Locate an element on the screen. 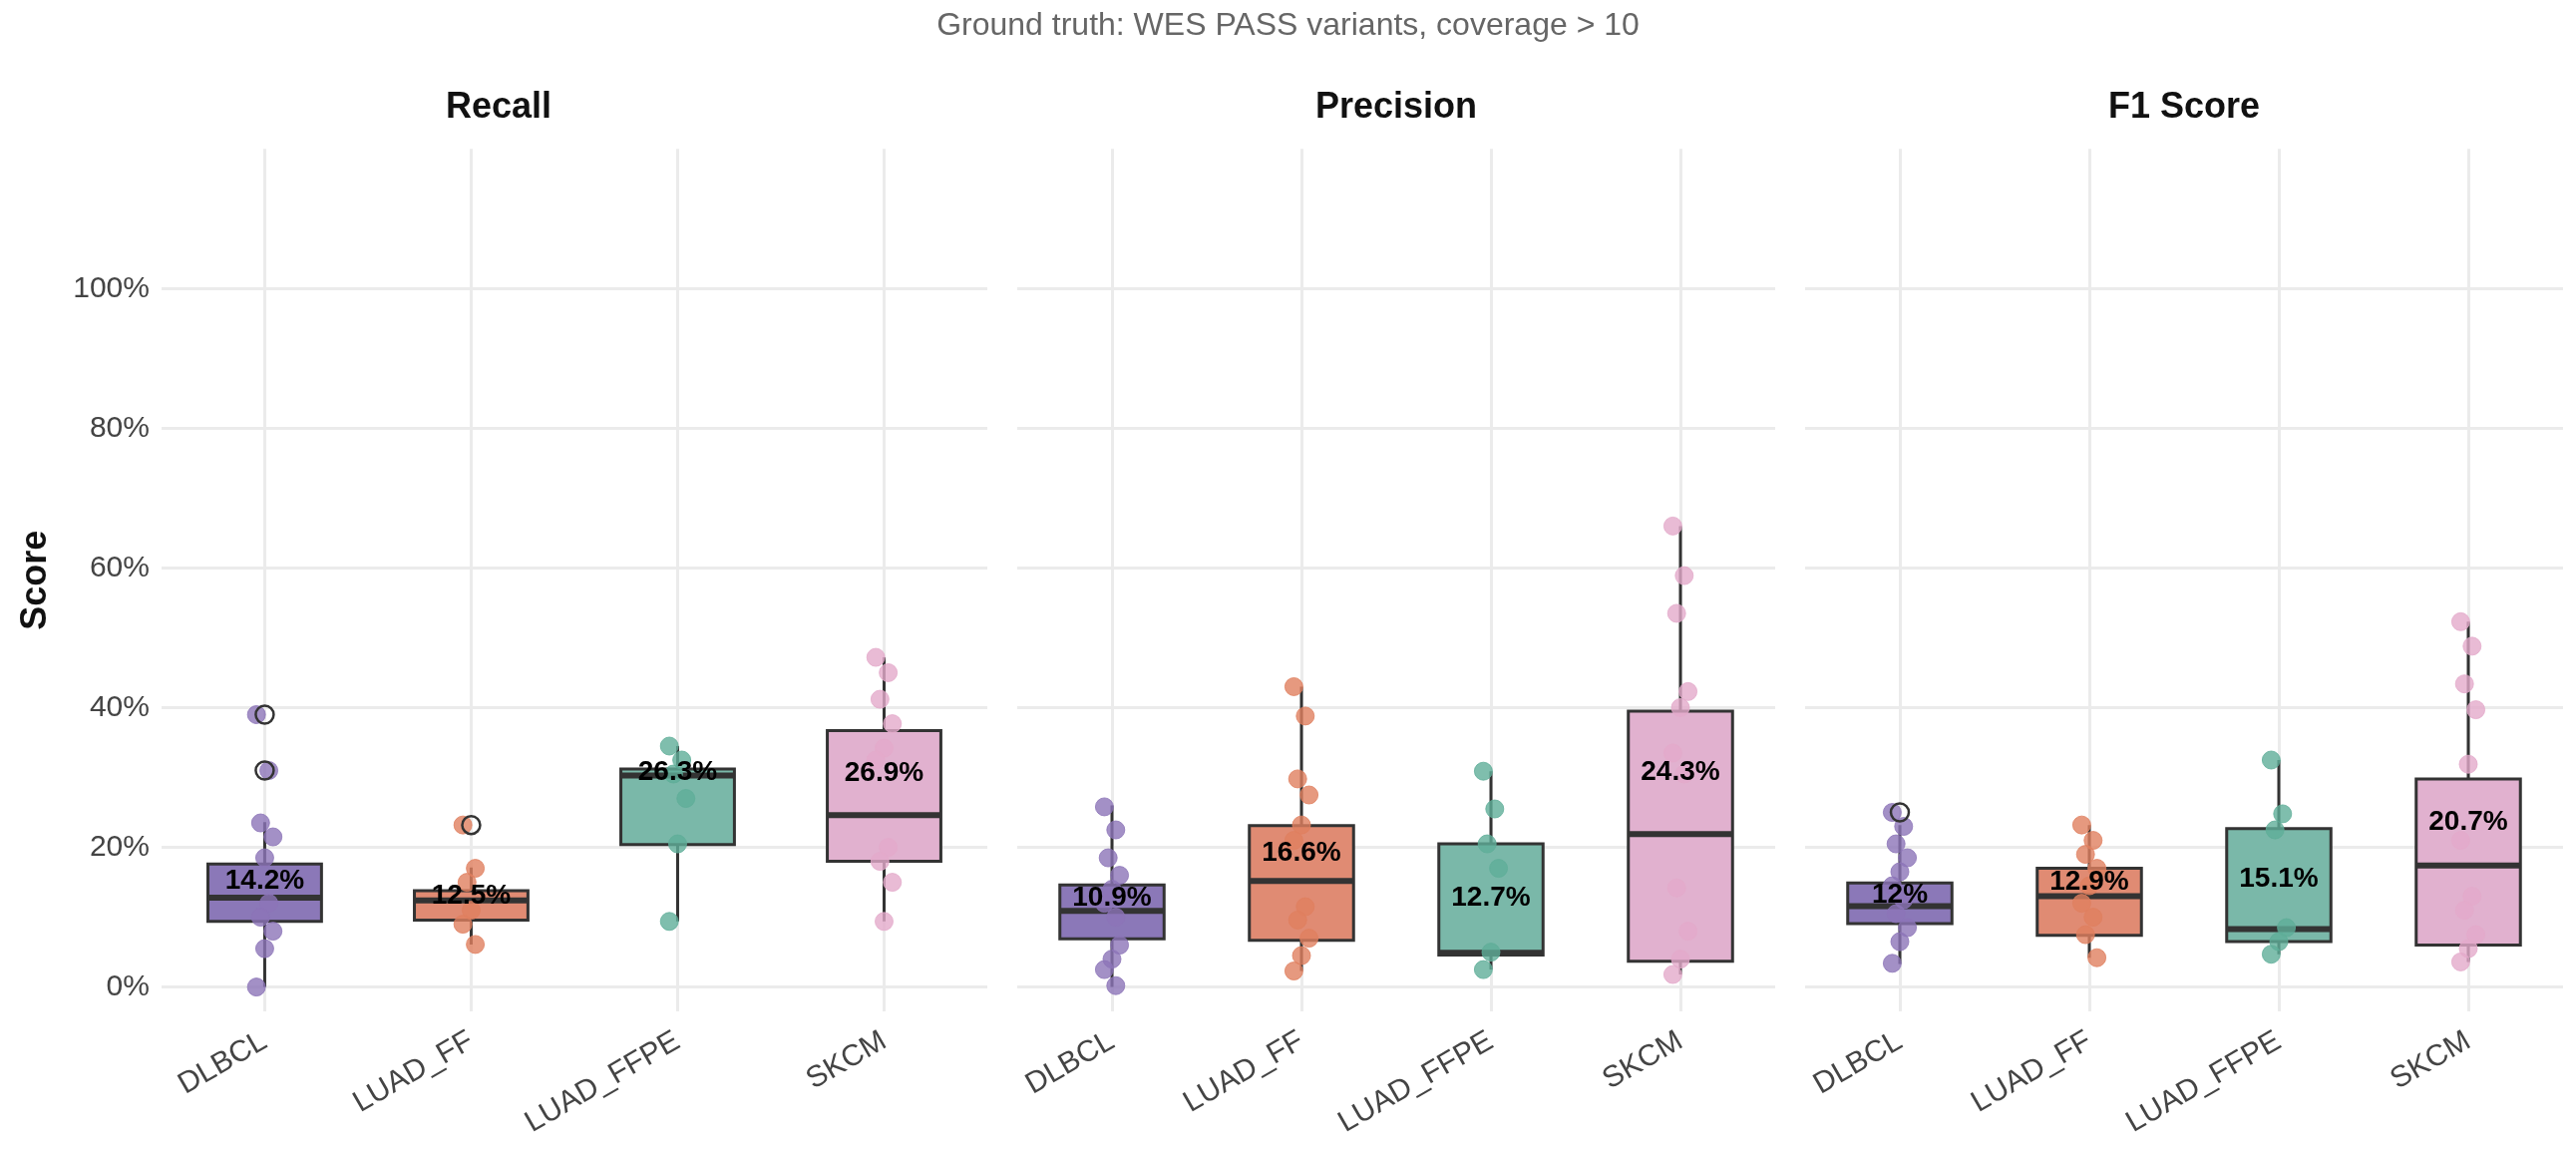 This screenshot has height=1158, width=2576. y-axis-title: Score is located at coordinates (33, 580).